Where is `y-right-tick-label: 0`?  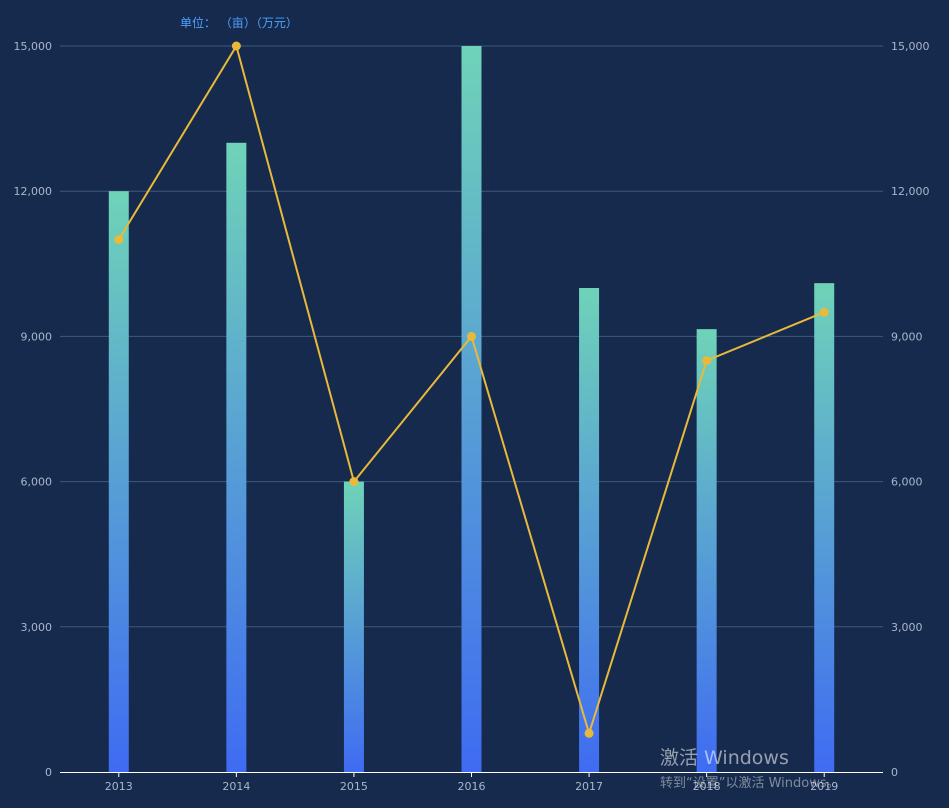 y-right-tick-label: 0 is located at coordinates (894, 772).